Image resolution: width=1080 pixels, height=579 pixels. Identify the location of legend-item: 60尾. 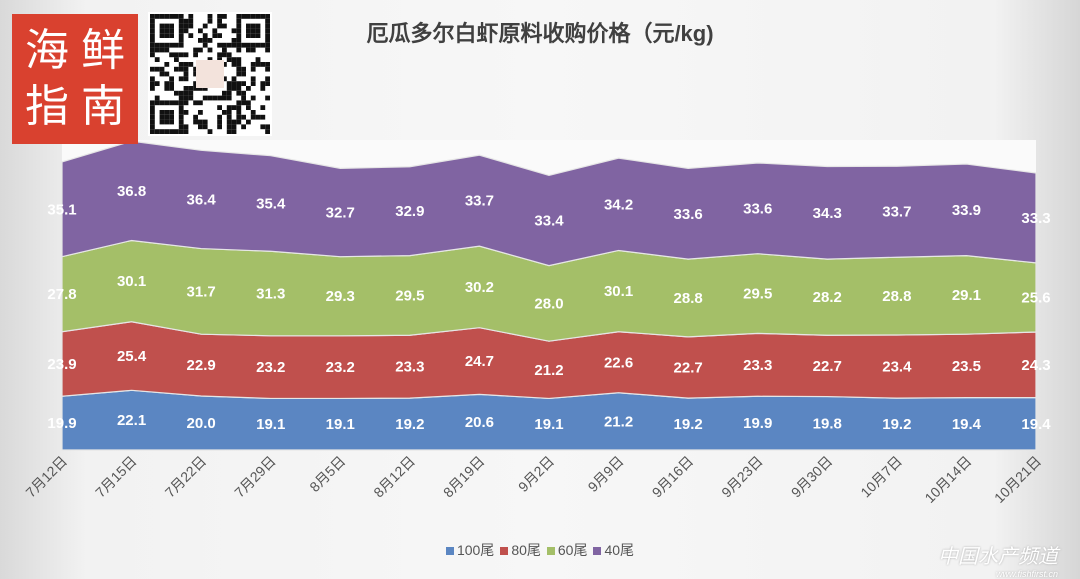
(567, 550).